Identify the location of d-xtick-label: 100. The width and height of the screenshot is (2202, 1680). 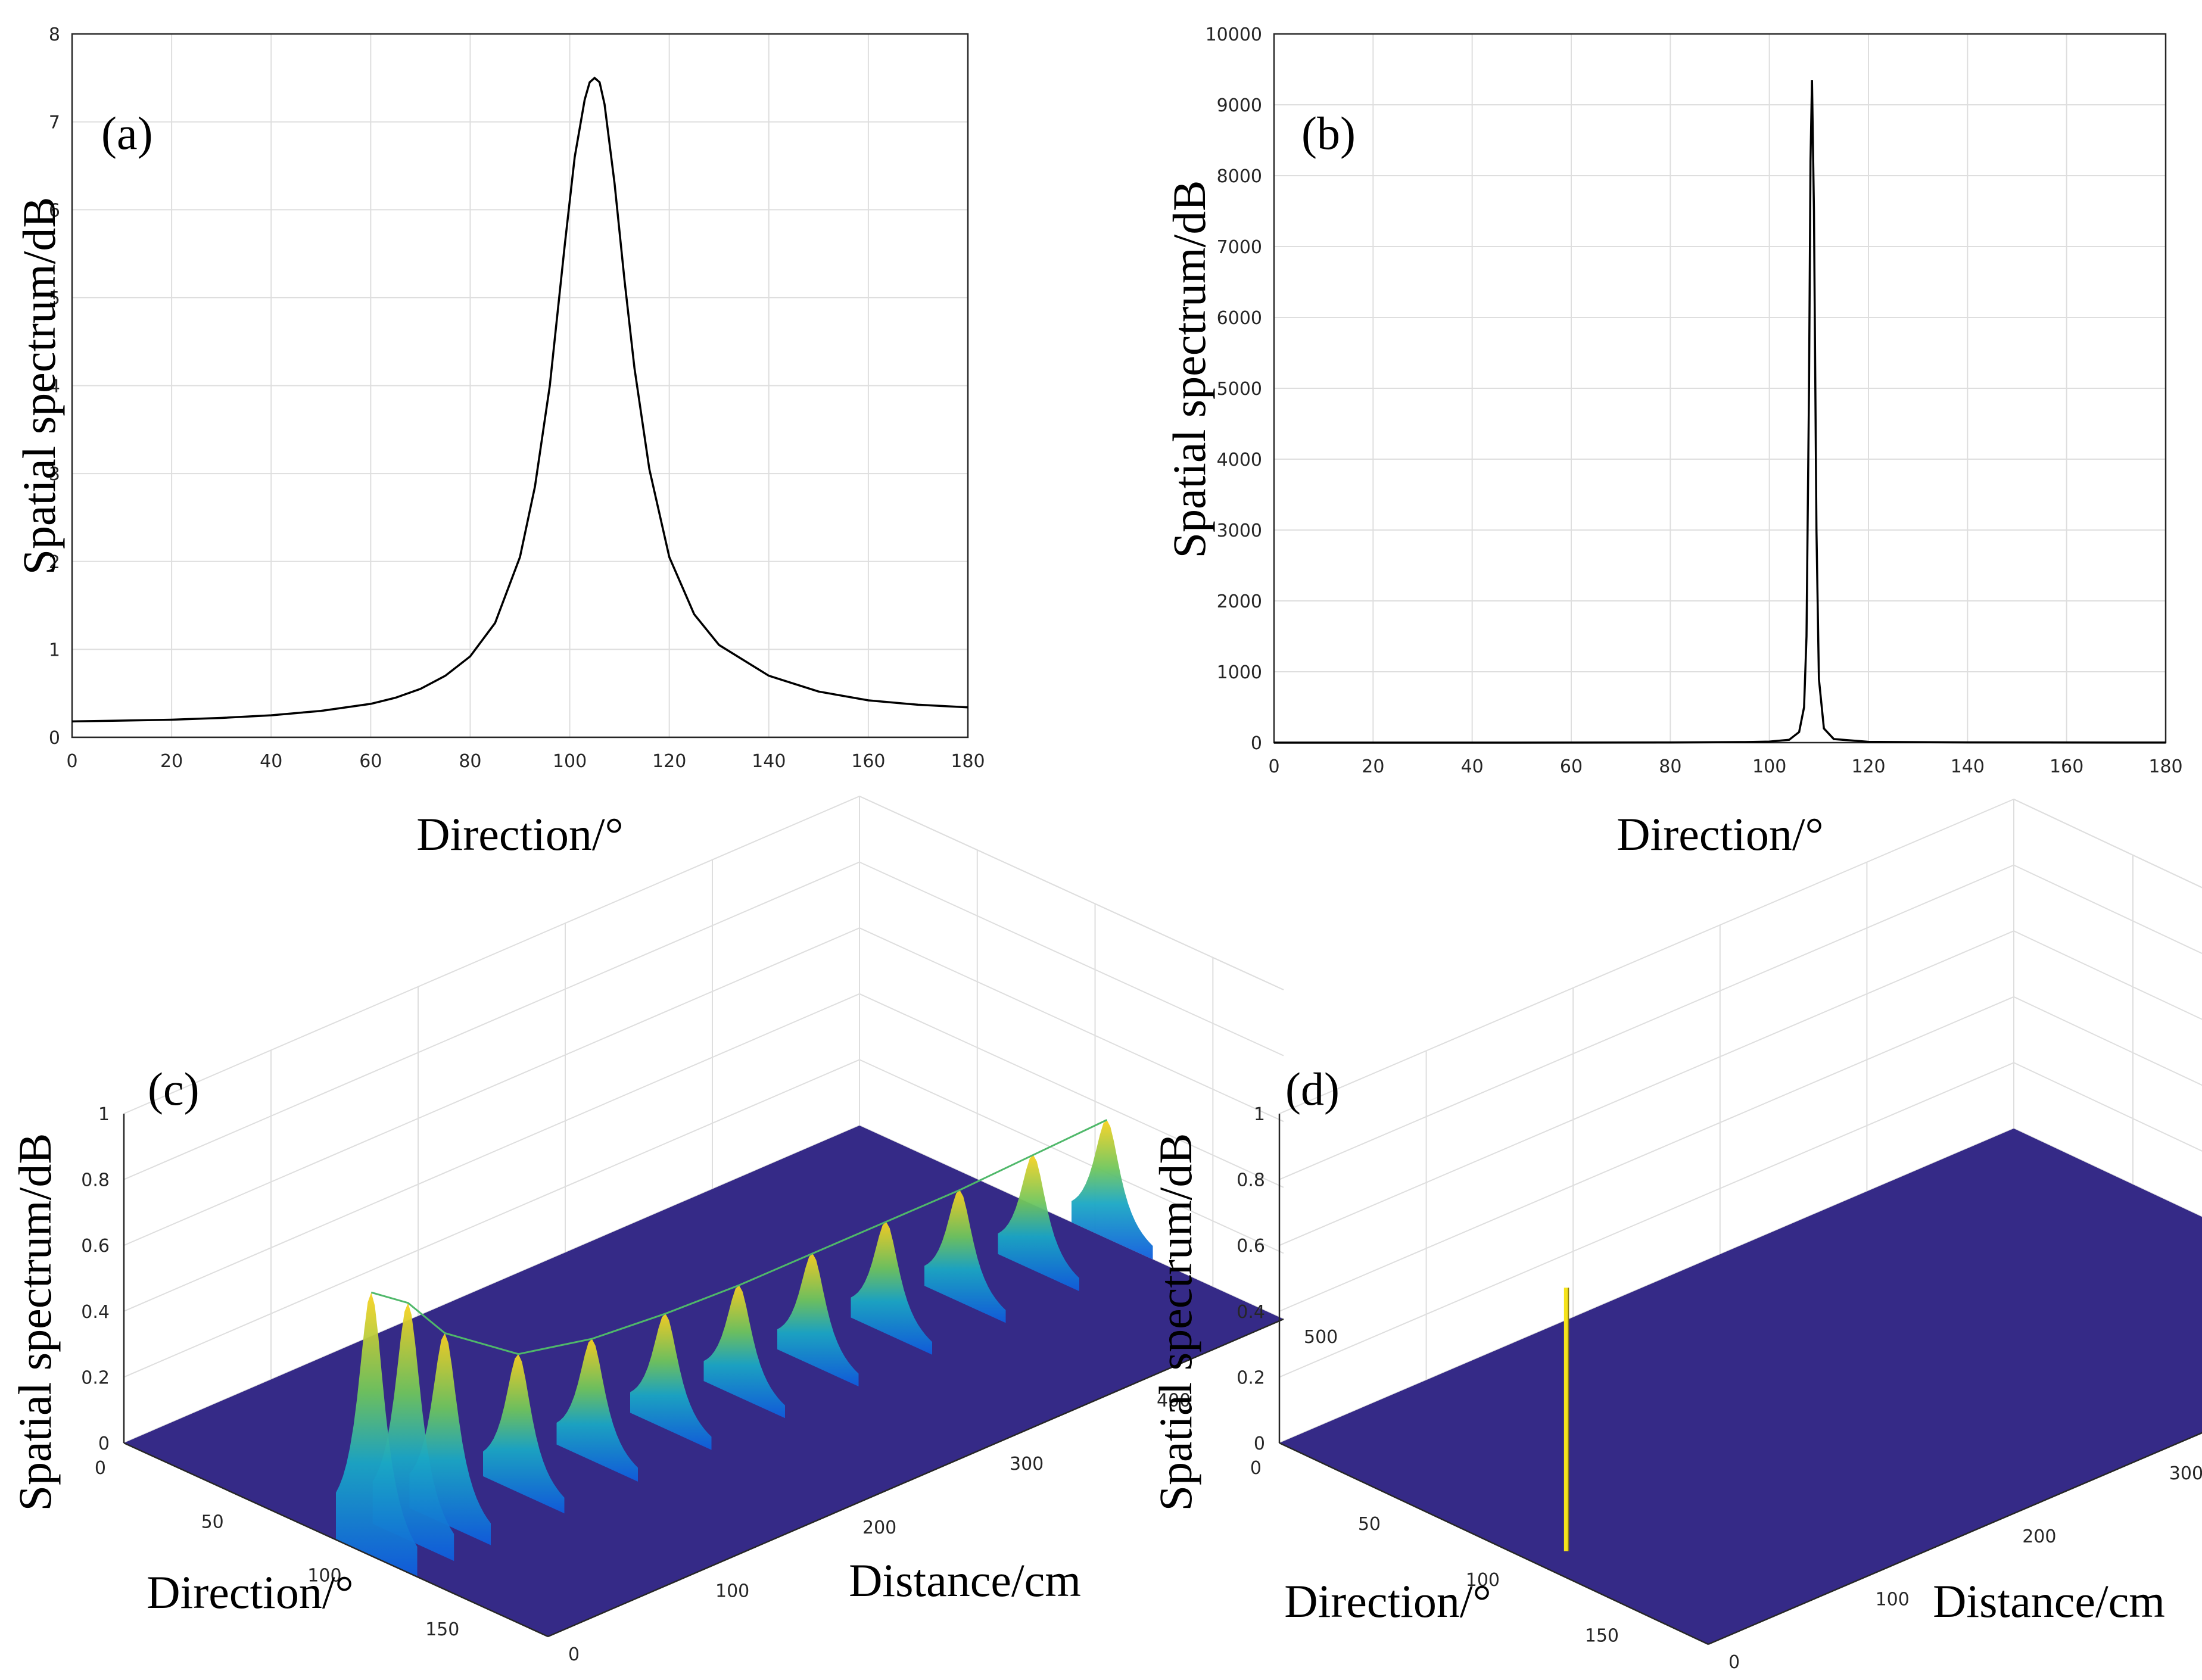
(1483, 1580).